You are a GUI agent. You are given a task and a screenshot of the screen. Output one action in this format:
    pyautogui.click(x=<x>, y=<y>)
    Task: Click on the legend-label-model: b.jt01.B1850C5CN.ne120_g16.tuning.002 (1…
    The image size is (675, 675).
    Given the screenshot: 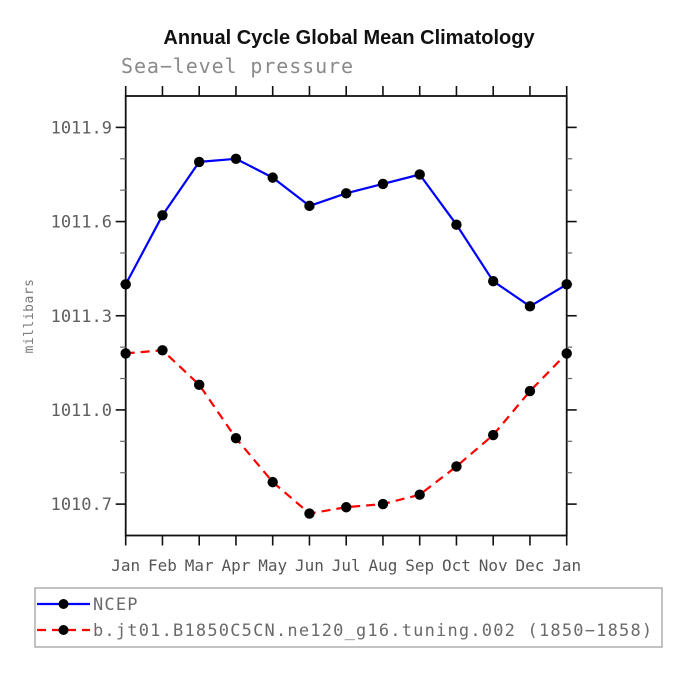 What is the action you would take?
    pyautogui.click(x=373, y=631)
    